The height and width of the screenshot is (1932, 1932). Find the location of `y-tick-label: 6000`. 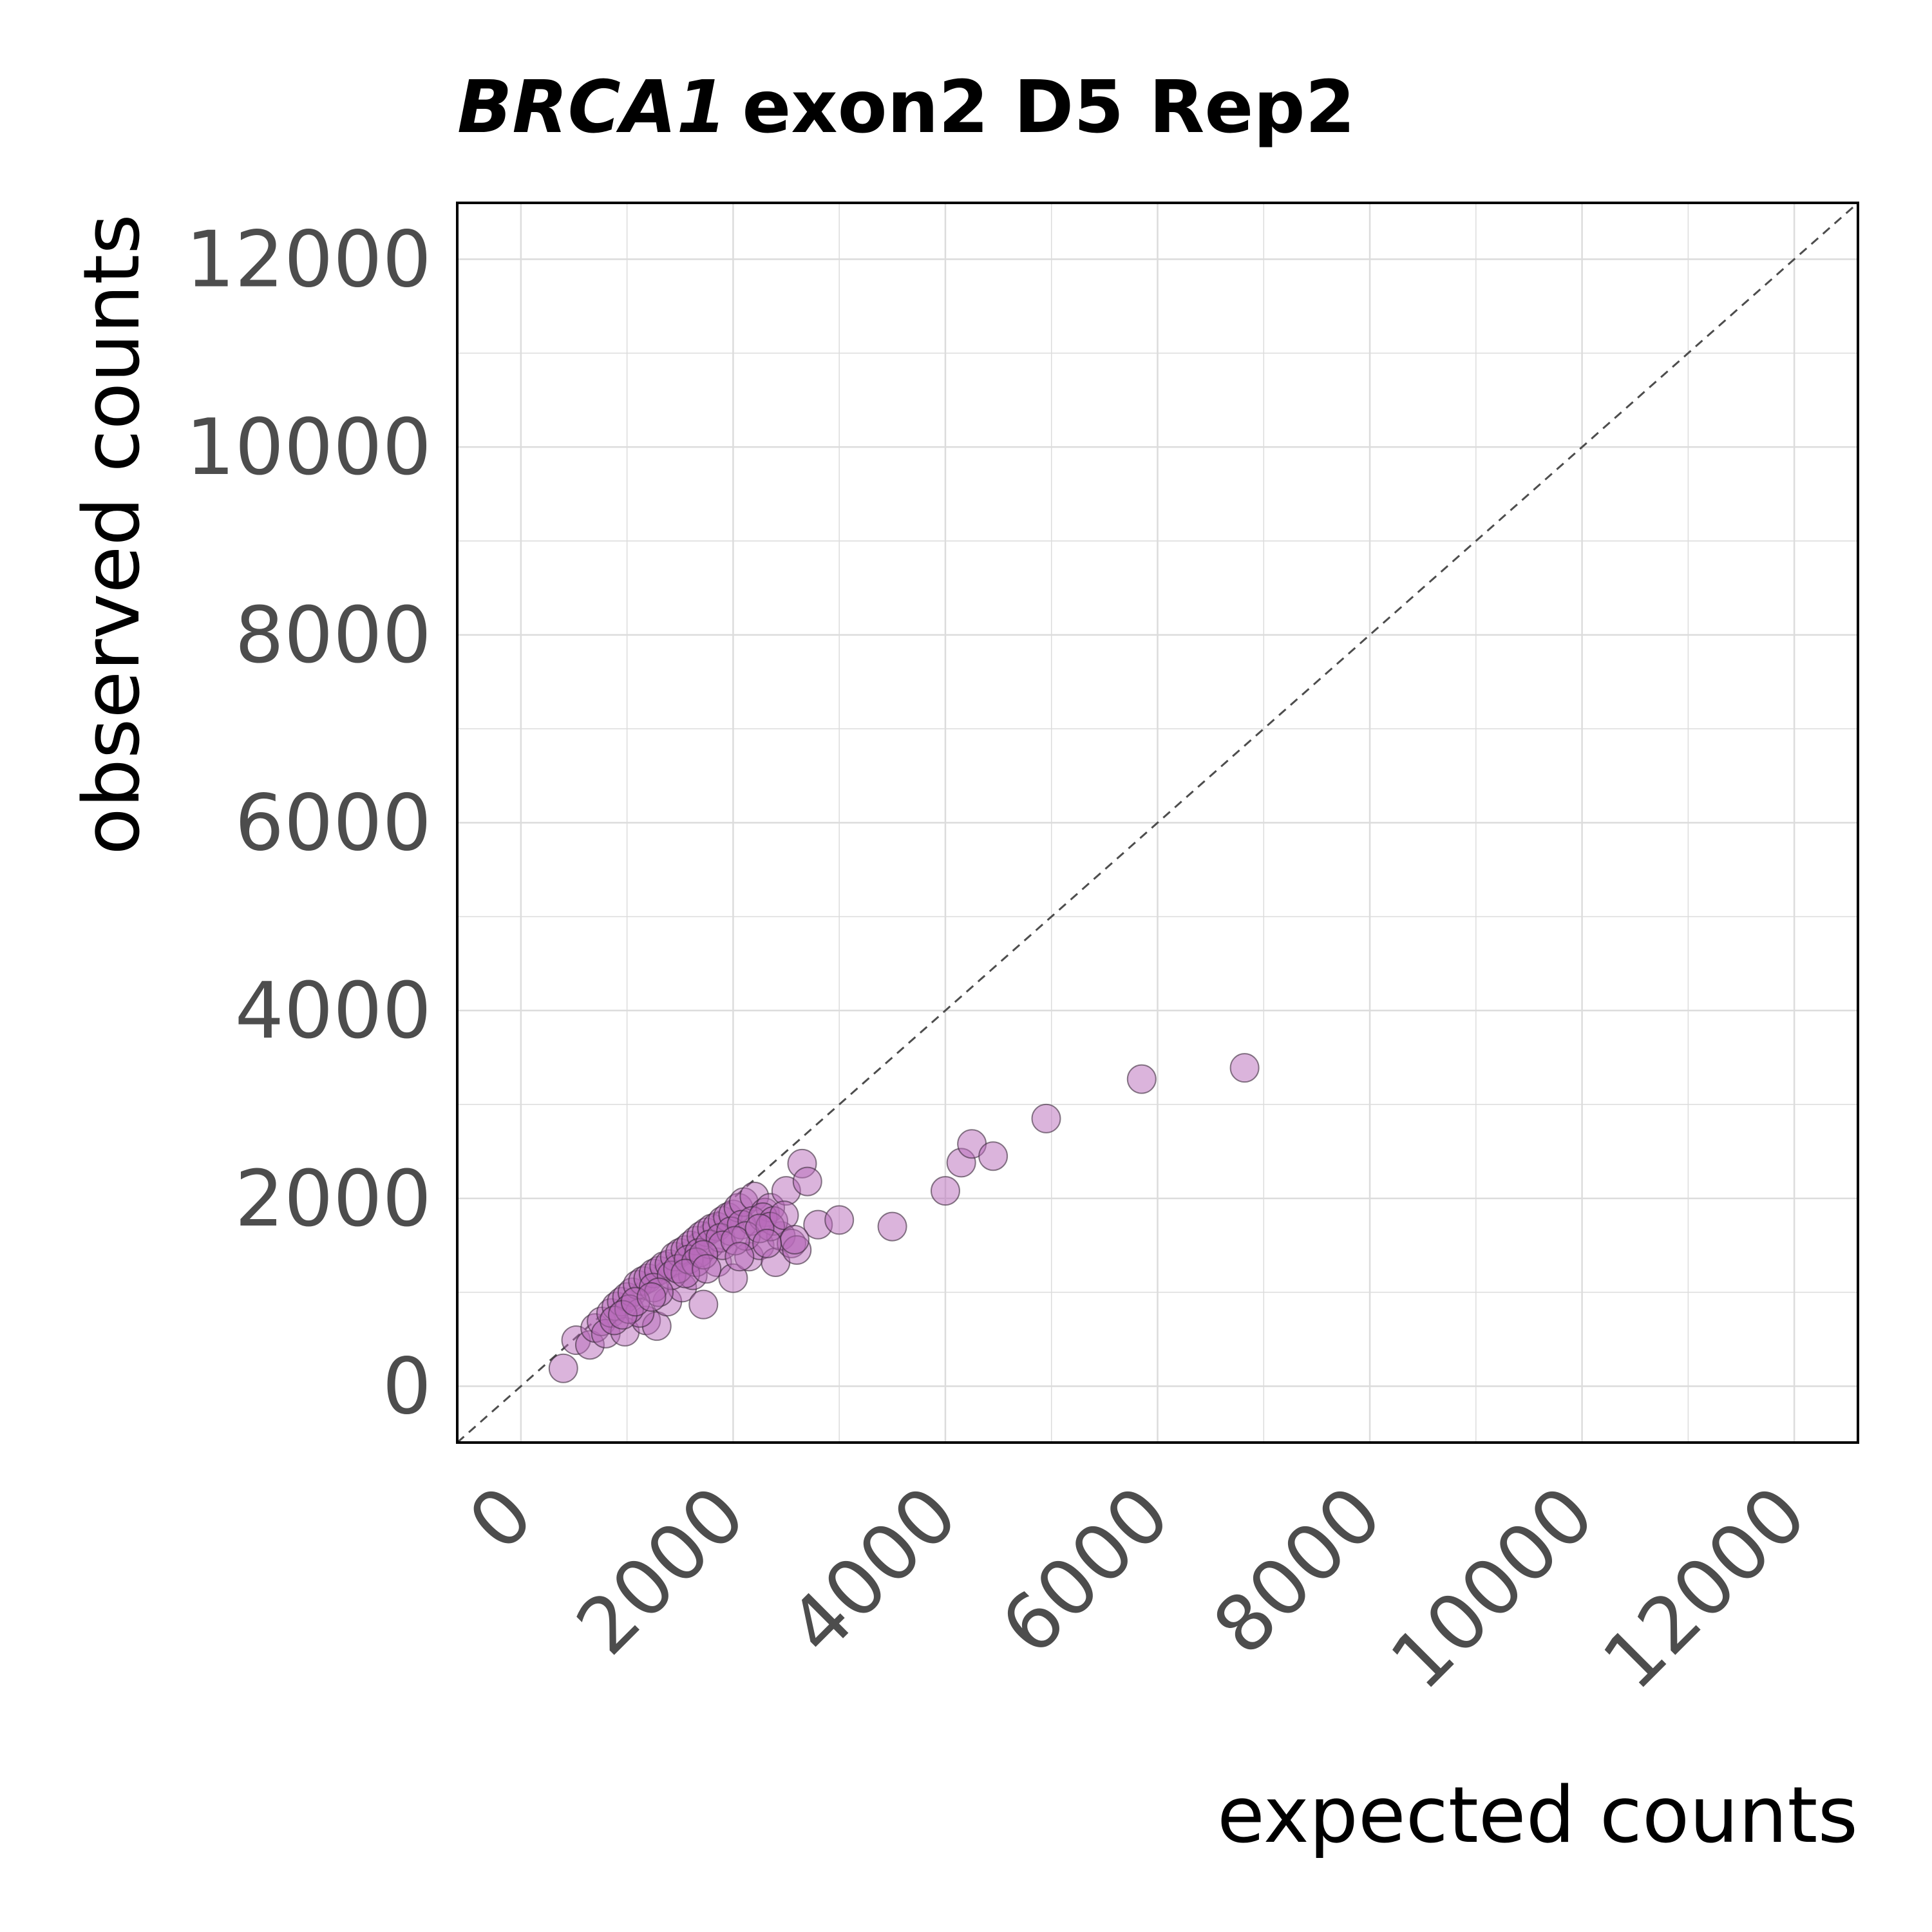

y-tick-label: 6000 is located at coordinates (333, 824).